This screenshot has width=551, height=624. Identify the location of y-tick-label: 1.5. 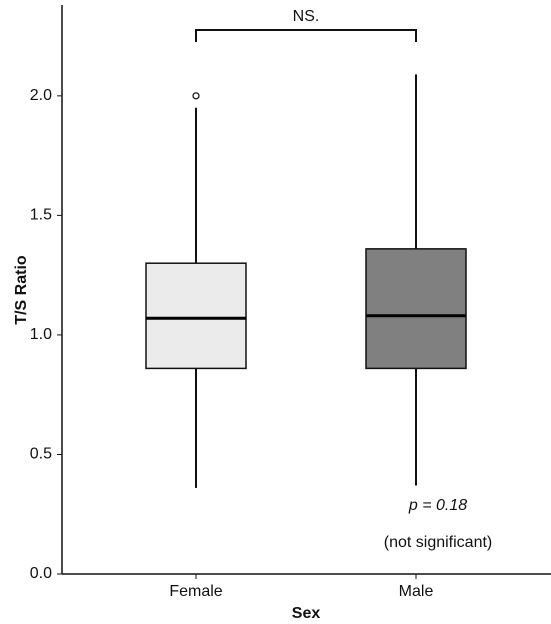
(41, 215).